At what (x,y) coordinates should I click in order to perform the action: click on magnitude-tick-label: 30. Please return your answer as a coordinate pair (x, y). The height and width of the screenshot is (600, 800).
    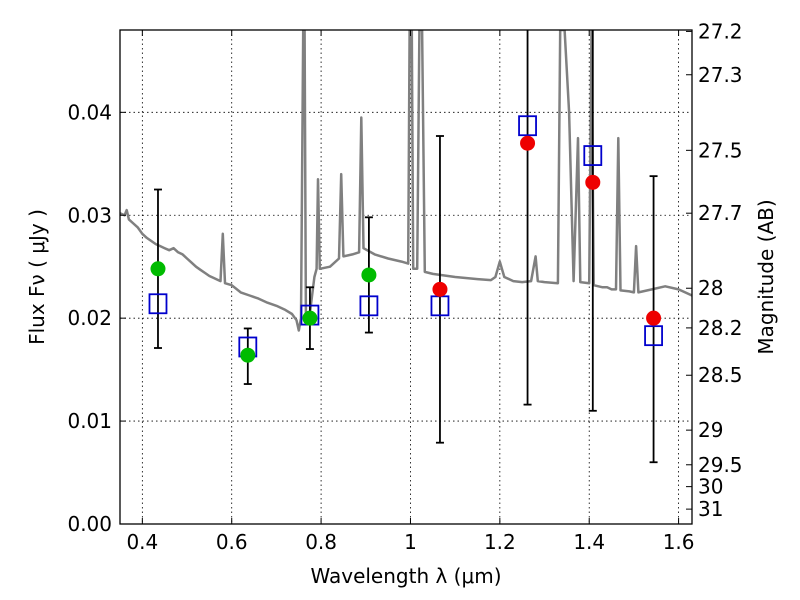
    Looking at the image, I should click on (710, 487).